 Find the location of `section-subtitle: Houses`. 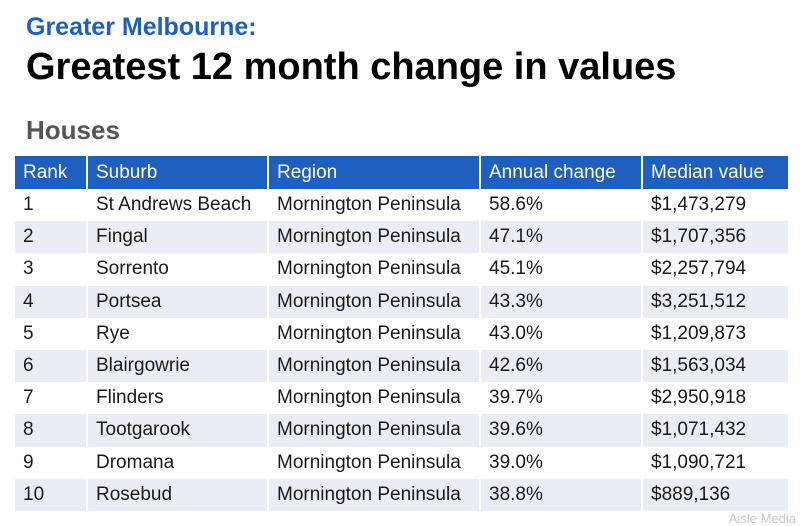

section-subtitle: Houses is located at coordinates (73, 130).